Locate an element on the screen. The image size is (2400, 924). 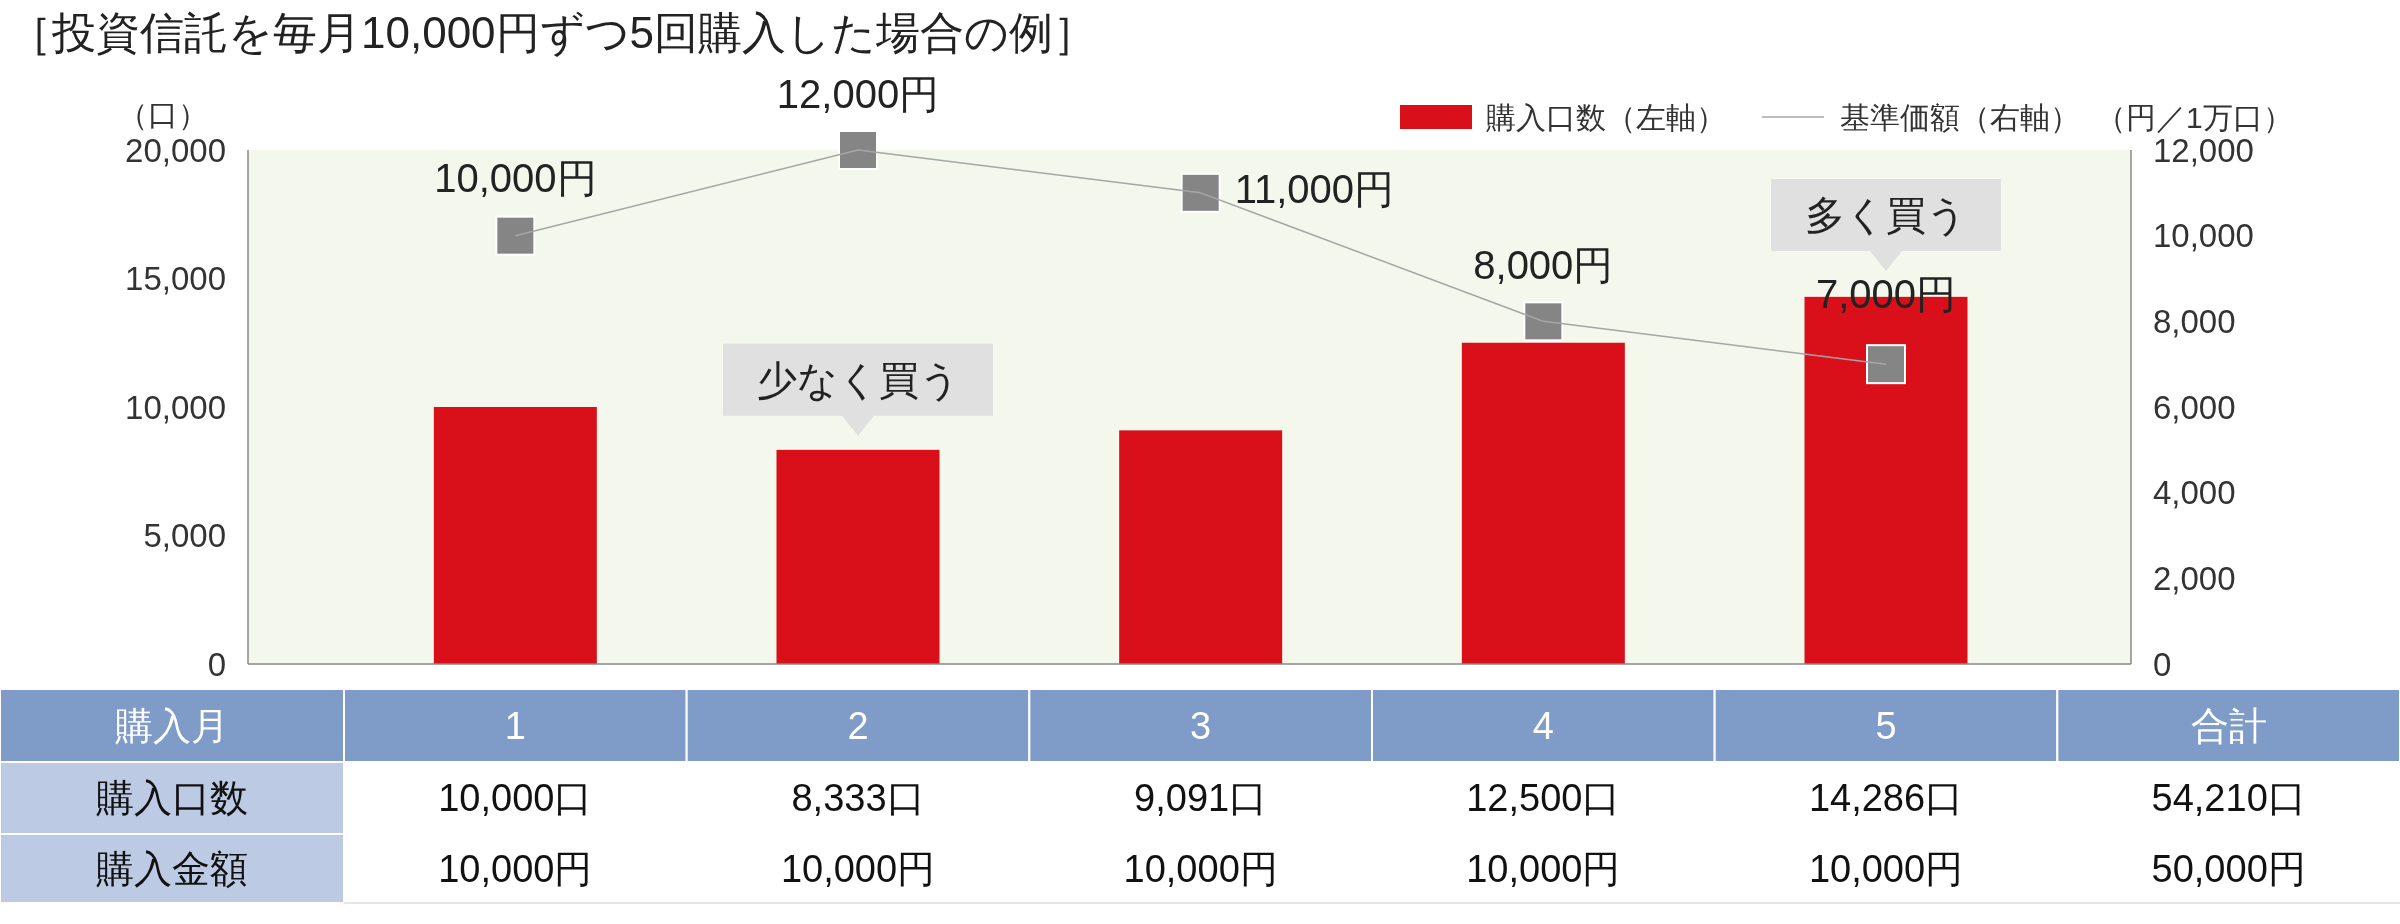
y-tick-label: 0 is located at coordinates (216, 664).